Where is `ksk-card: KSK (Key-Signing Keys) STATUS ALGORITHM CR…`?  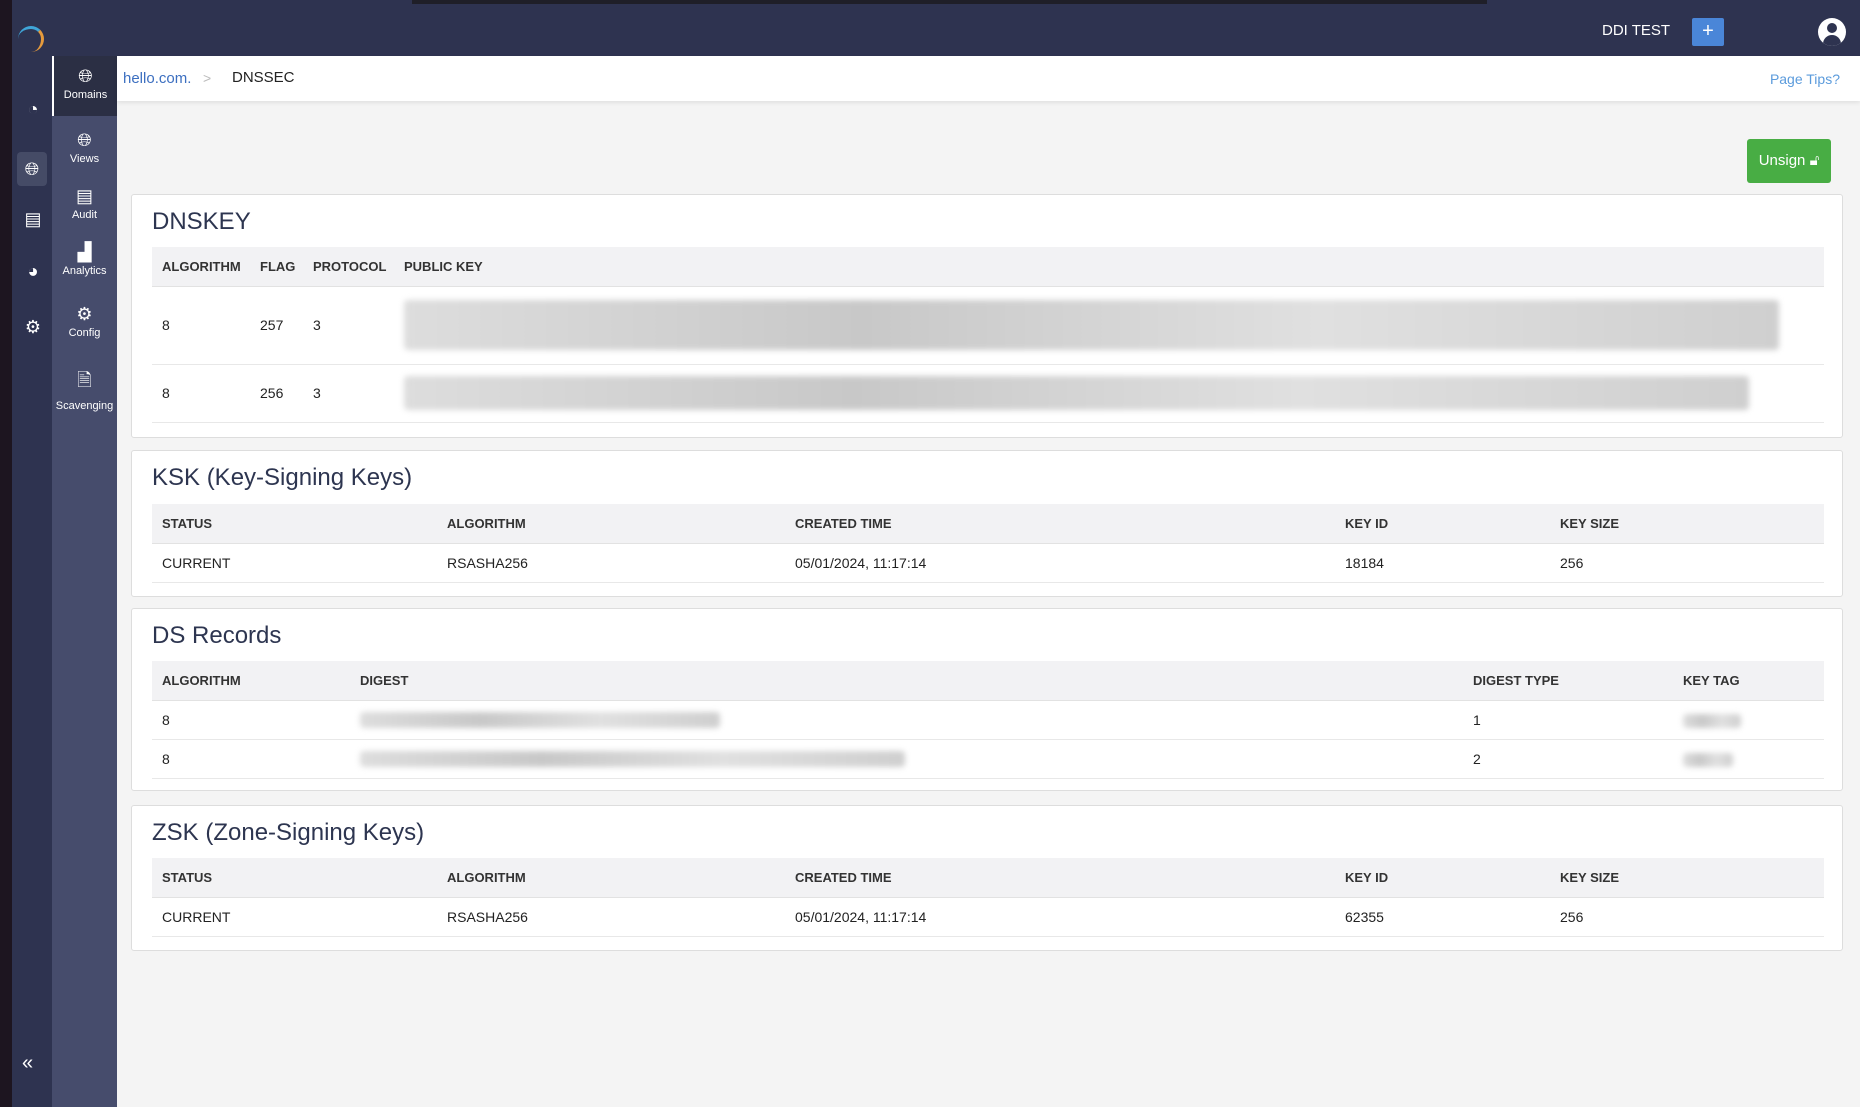 ksk-card: KSK (Key-Signing Keys) STATUS ALGORITHM CR… is located at coordinates (987, 523).